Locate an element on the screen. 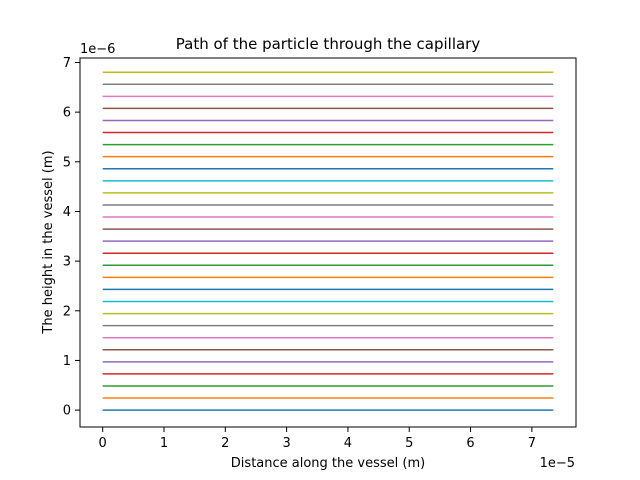  x-tick-label: 1 is located at coordinates (164, 443).